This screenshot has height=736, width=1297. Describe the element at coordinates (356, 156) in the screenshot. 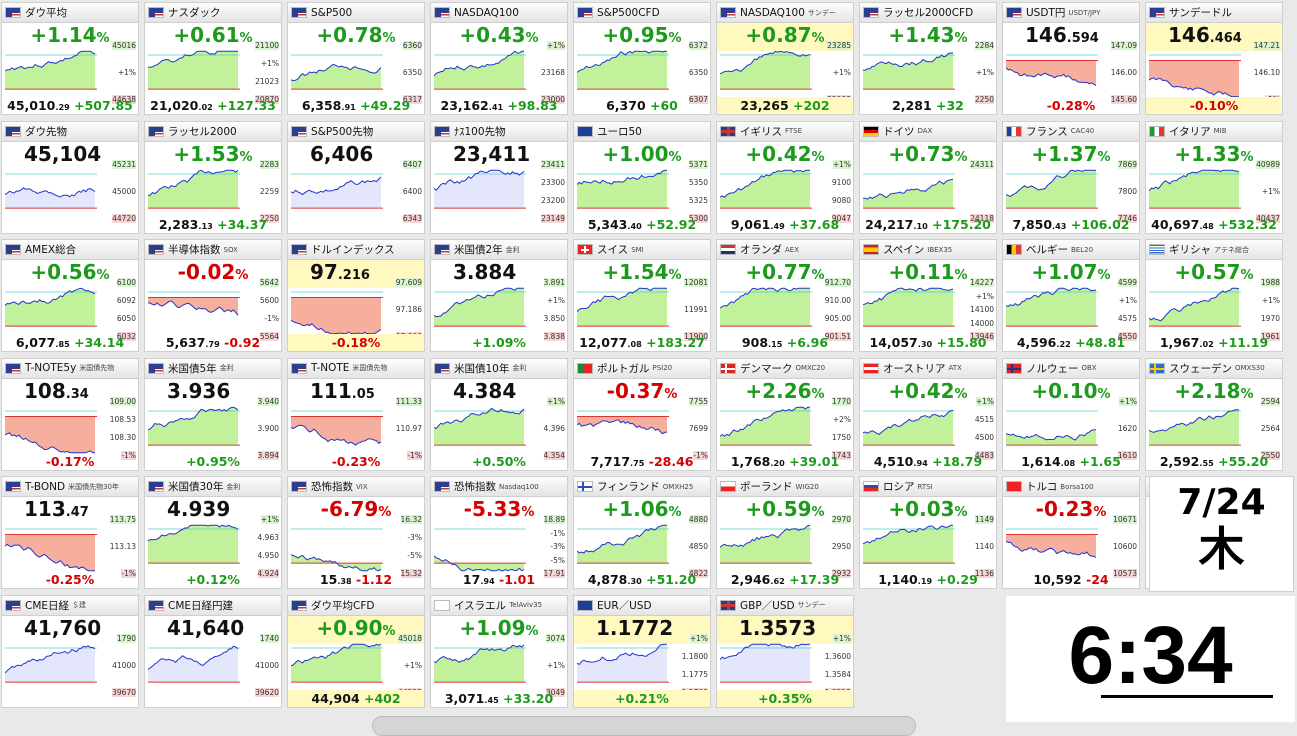

I see `tile-main-value: 6,406` at that location.